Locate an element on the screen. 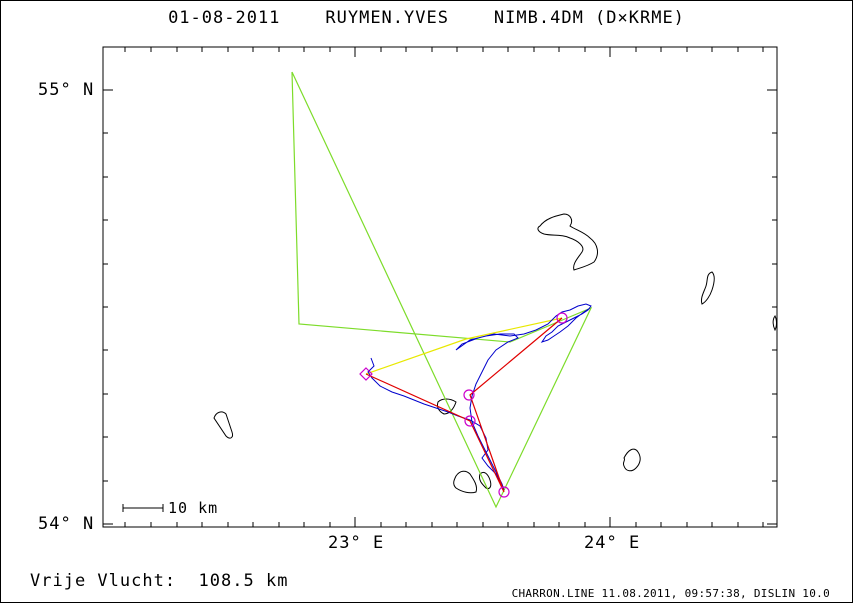  free-flight-distance: Vrije Vlucht: 108.5 km is located at coordinates (159, 581).